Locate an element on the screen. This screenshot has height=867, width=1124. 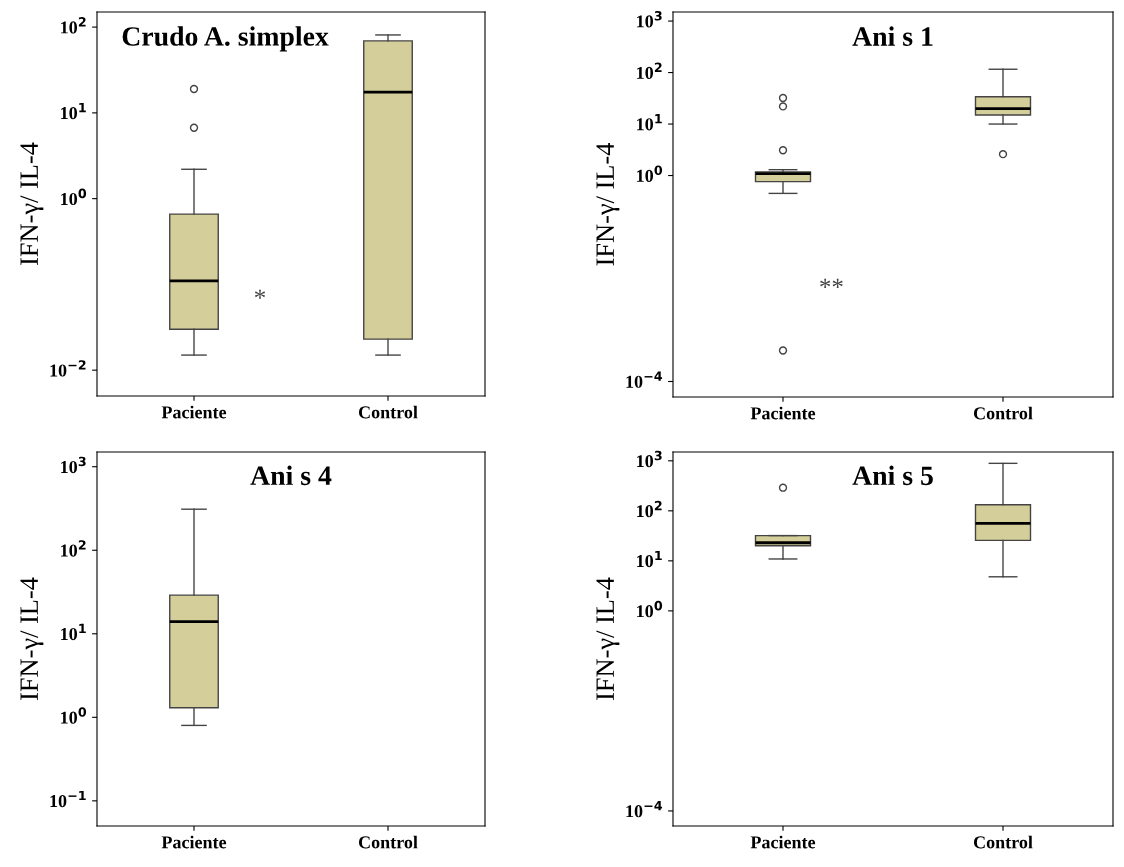
chart-title: Ani s 4 is located at coordinates (291, 475).